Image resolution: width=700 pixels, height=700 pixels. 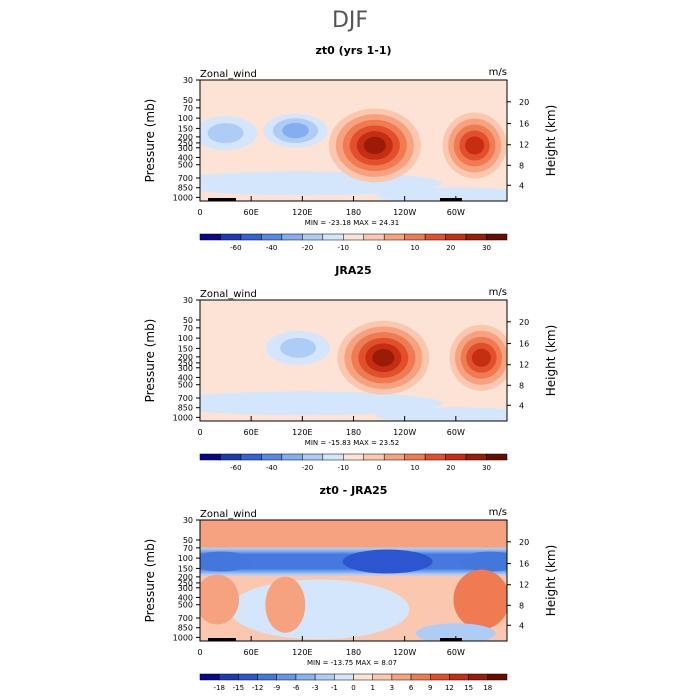 I want to click on y-tick-label: 300, so click(x=185, y=588).